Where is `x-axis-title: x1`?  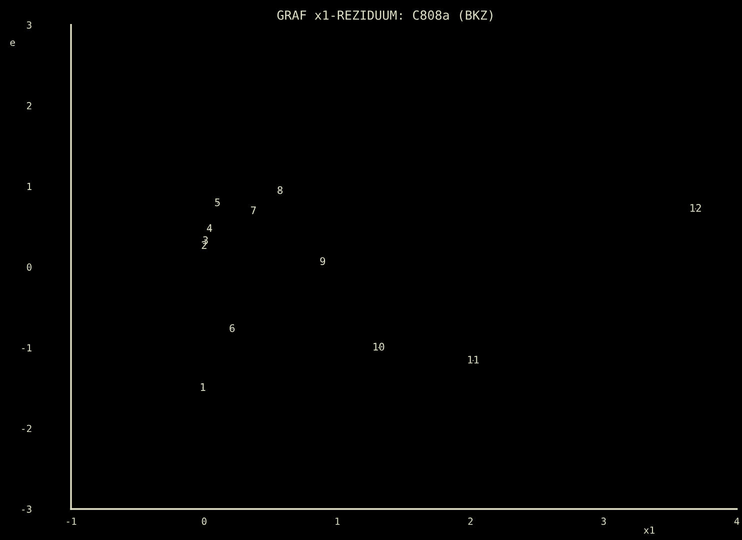 x-axis-title: x1 is located at coordinates (649, 530).